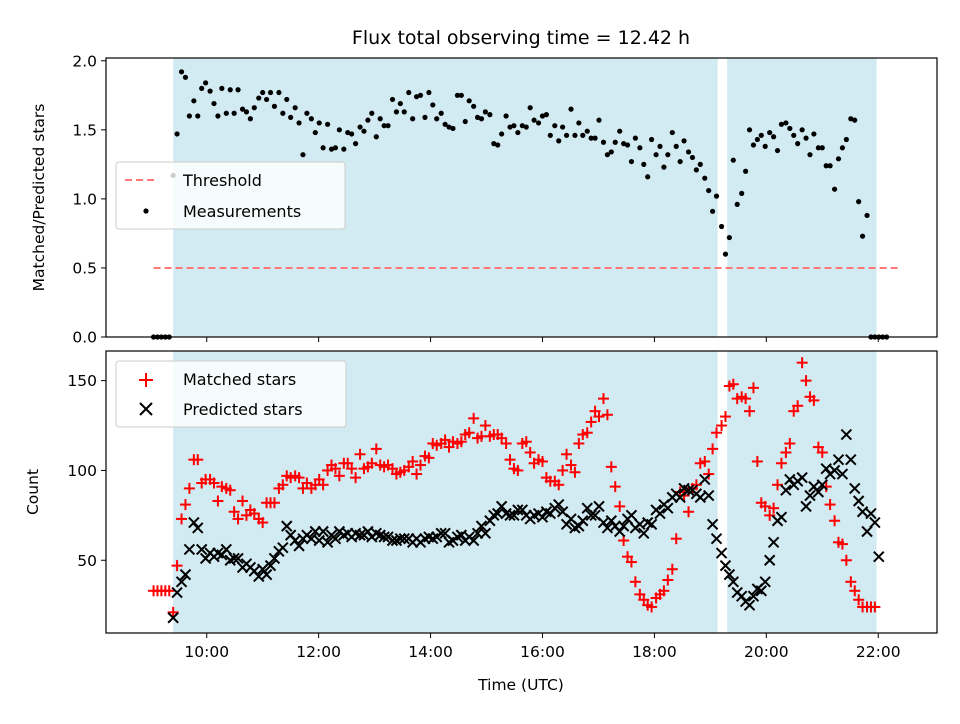 This screenshot has width=960, height=724. Describe the element at coordinates (542, 339) in the screenshot. I see `top-x-ticks` at that location.